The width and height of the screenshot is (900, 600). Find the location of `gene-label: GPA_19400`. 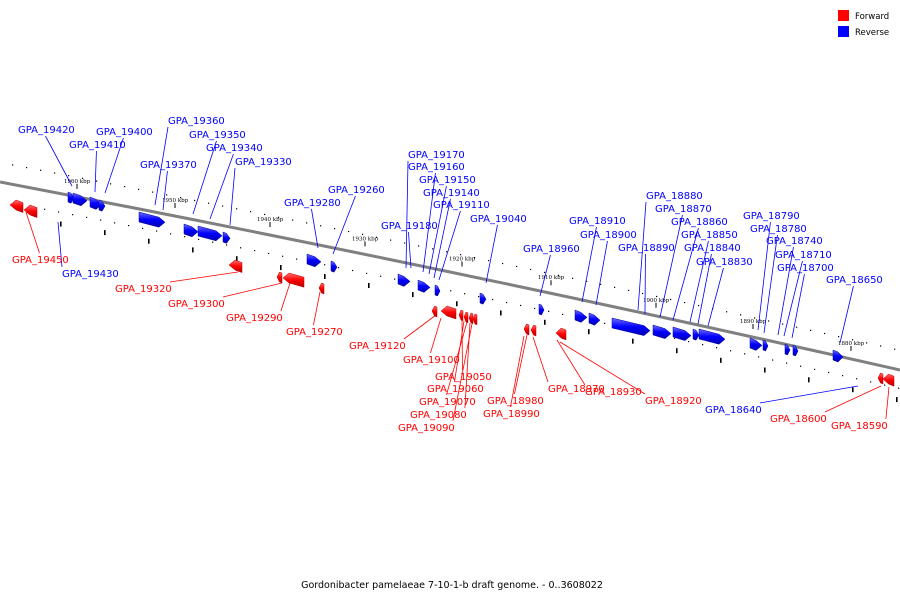

gene-label: GPA_19400 is located at coordinates (124, 132).